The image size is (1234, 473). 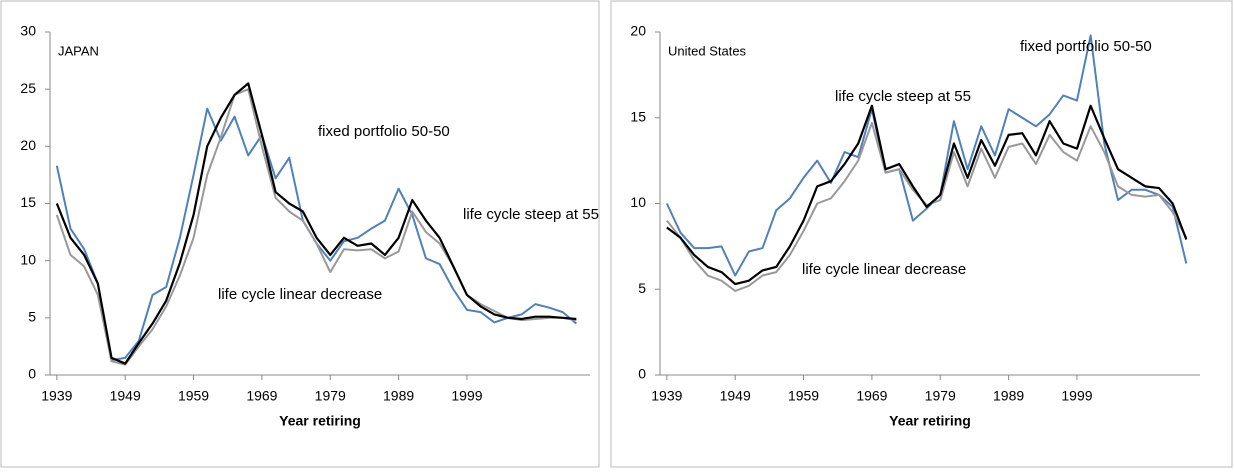 I want to click on annotation: JAPAN, so click(x=78, y=50).